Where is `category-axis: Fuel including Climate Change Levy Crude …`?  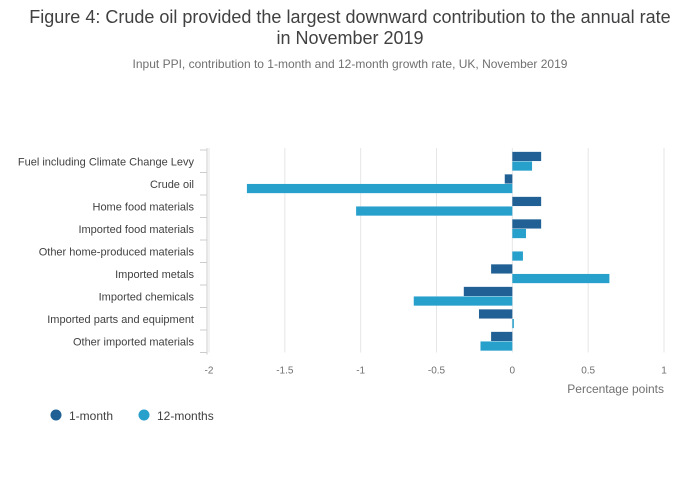
category-axis: Fuel including Climate Change Levy Crude … is located at coordinates (113, 251).